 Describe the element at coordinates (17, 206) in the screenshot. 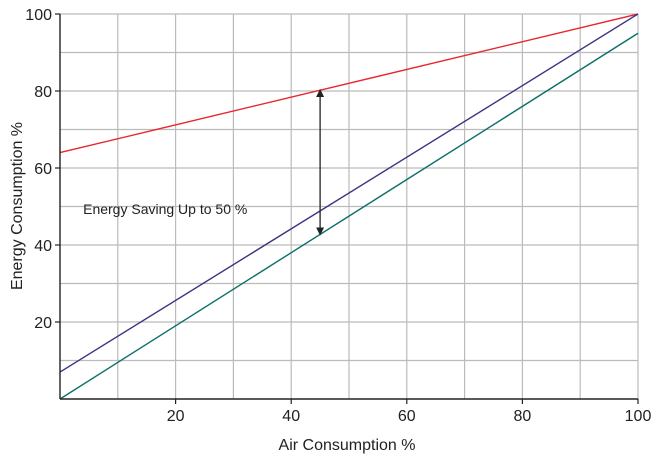

I see `y-axis-title: Energy Consumption %` at that location.